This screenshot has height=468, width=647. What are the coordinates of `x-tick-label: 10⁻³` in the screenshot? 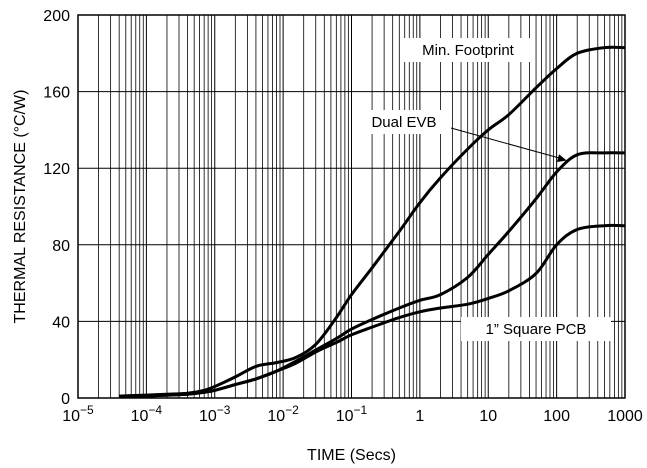 It's located at (215, 414).